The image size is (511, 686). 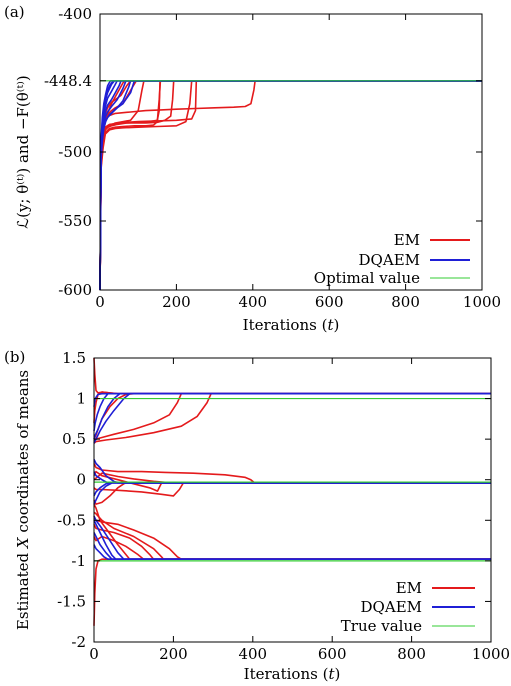 What do you see at coordinates (74, 439) in the screenshot?
I see `y-tick-label: 0.5` at bounding box center [74, 439].